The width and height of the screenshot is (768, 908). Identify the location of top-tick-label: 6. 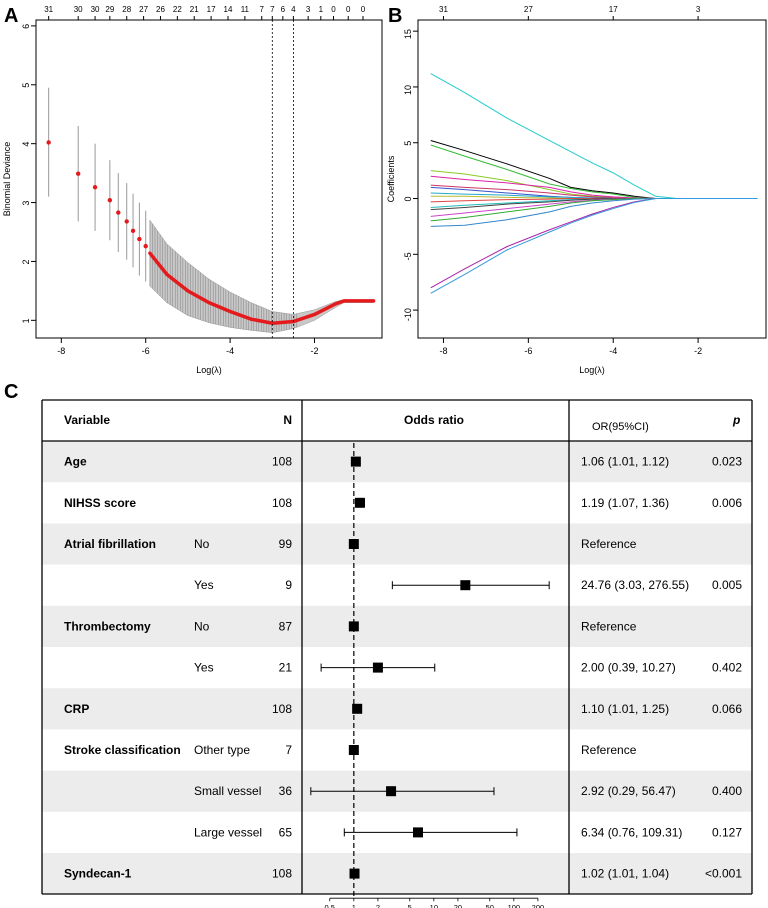
(283, 9).